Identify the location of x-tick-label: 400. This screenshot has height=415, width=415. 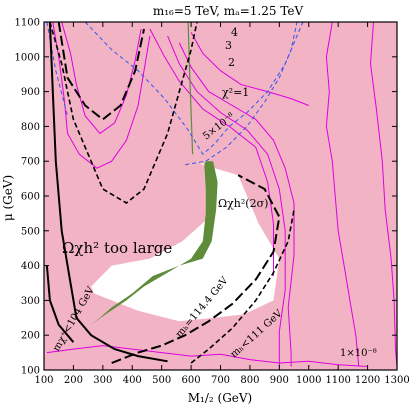
(132, 380).